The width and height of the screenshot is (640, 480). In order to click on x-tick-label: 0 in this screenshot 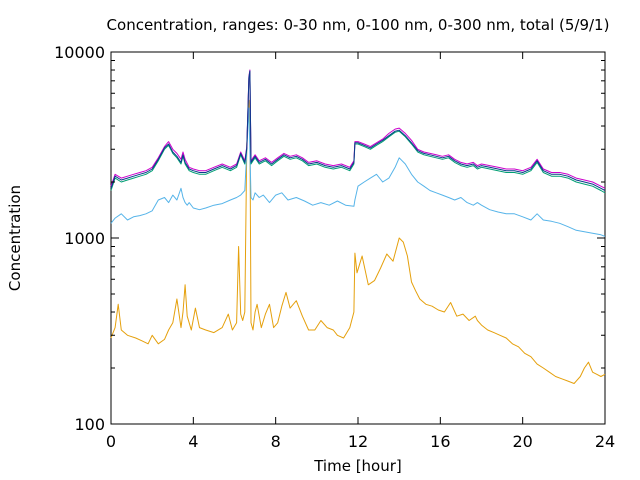, I will do `click(111, 441)`.